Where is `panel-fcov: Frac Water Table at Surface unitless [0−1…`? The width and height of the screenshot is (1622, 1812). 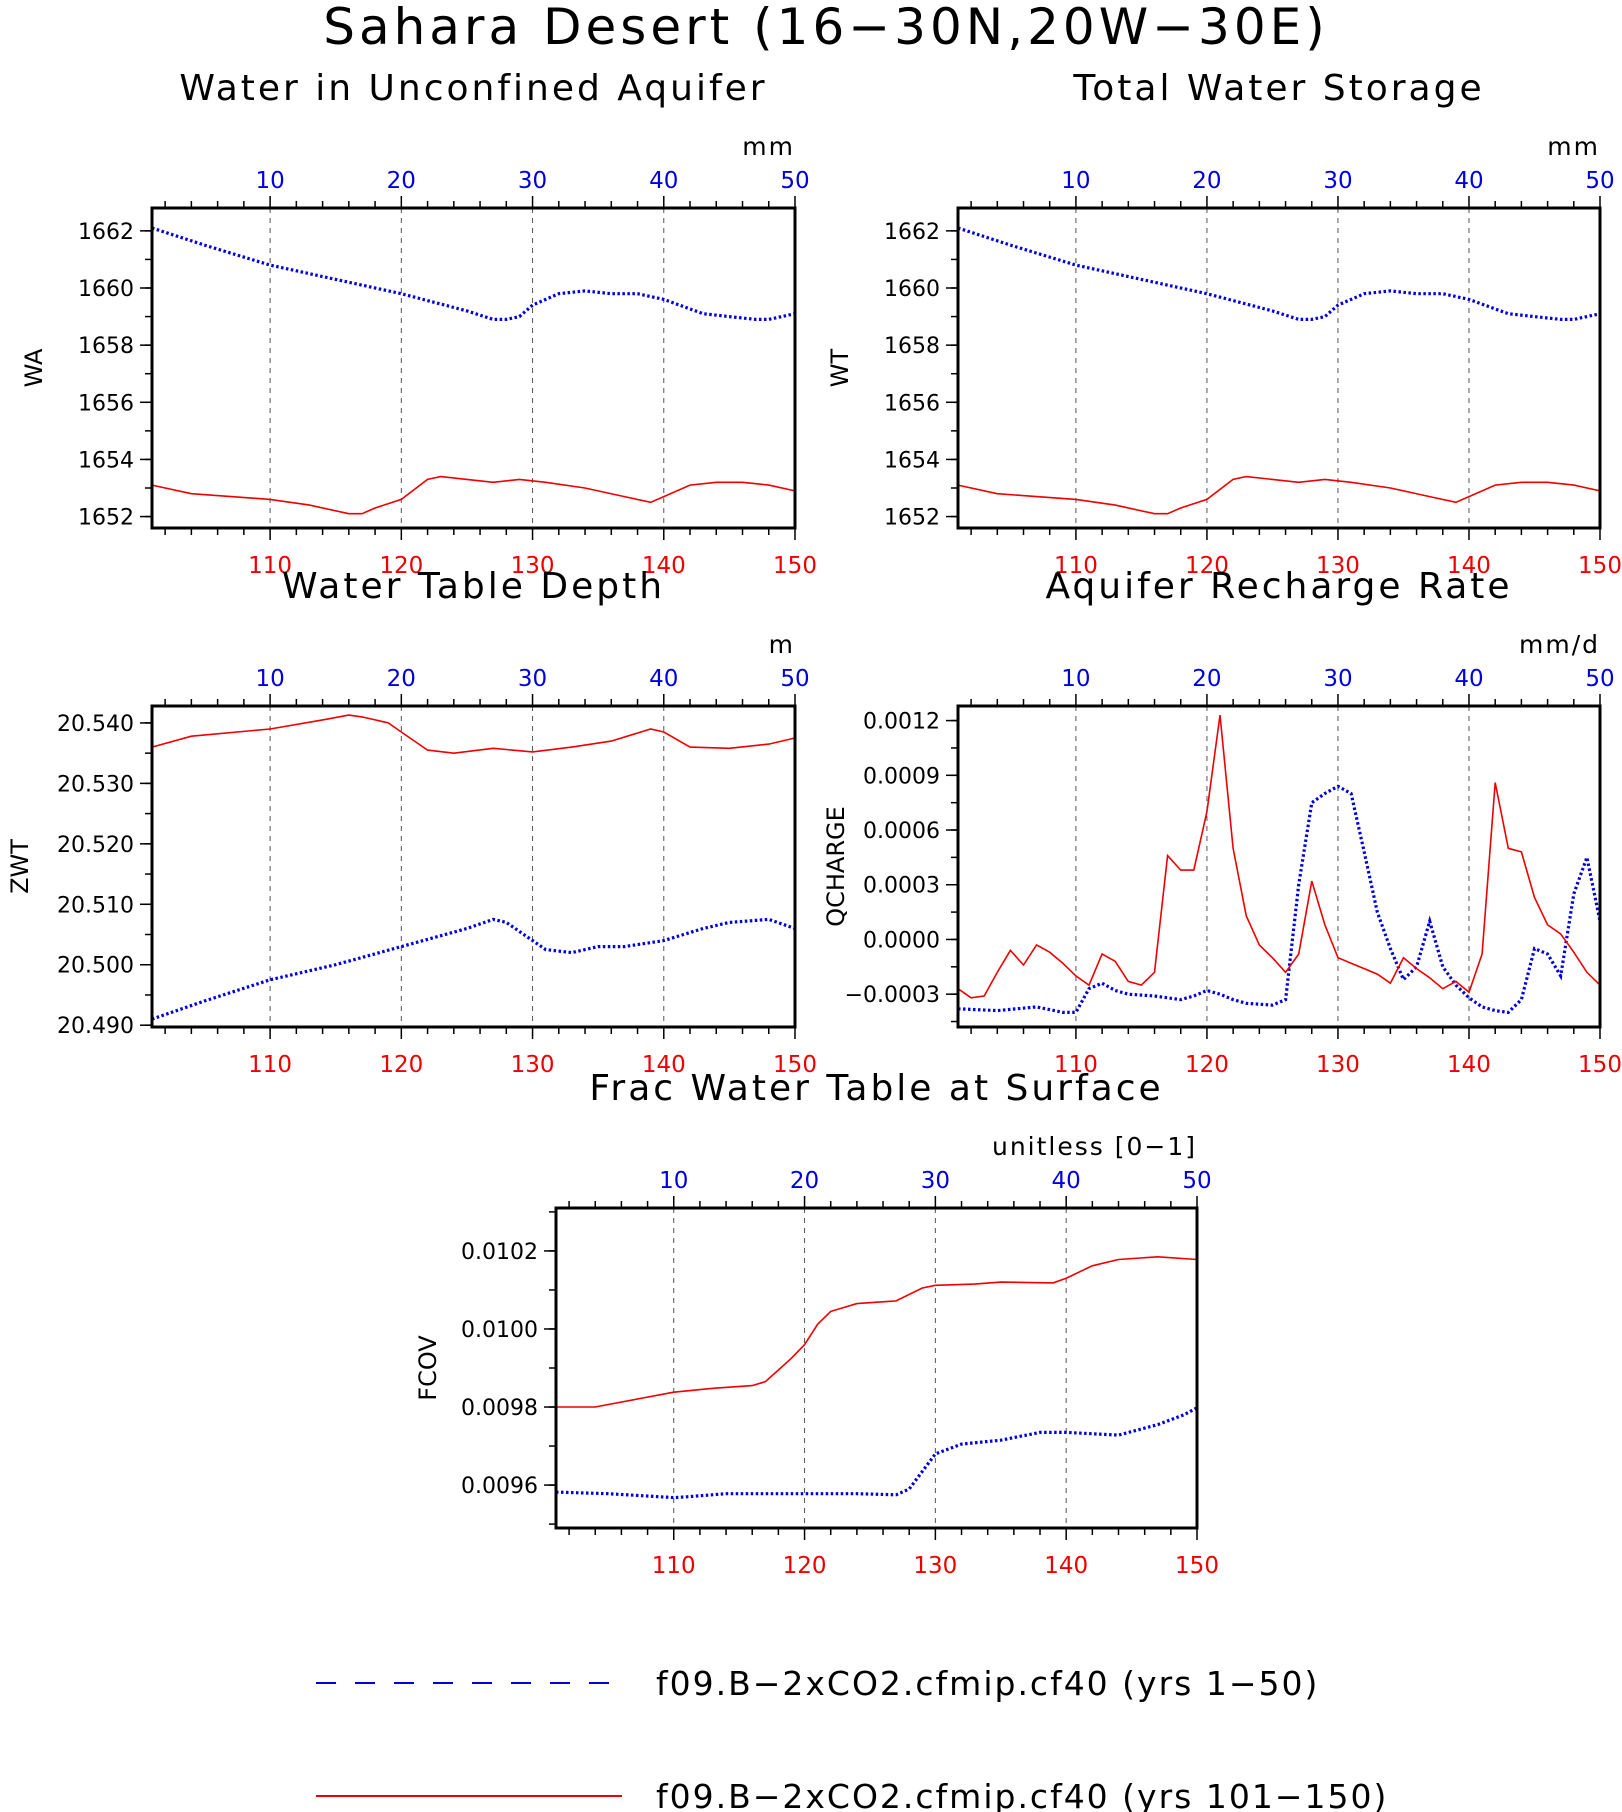 panel-fcov: Frac Water Table at Surface unitless [0−1… is located at coordinates (816, 1323).